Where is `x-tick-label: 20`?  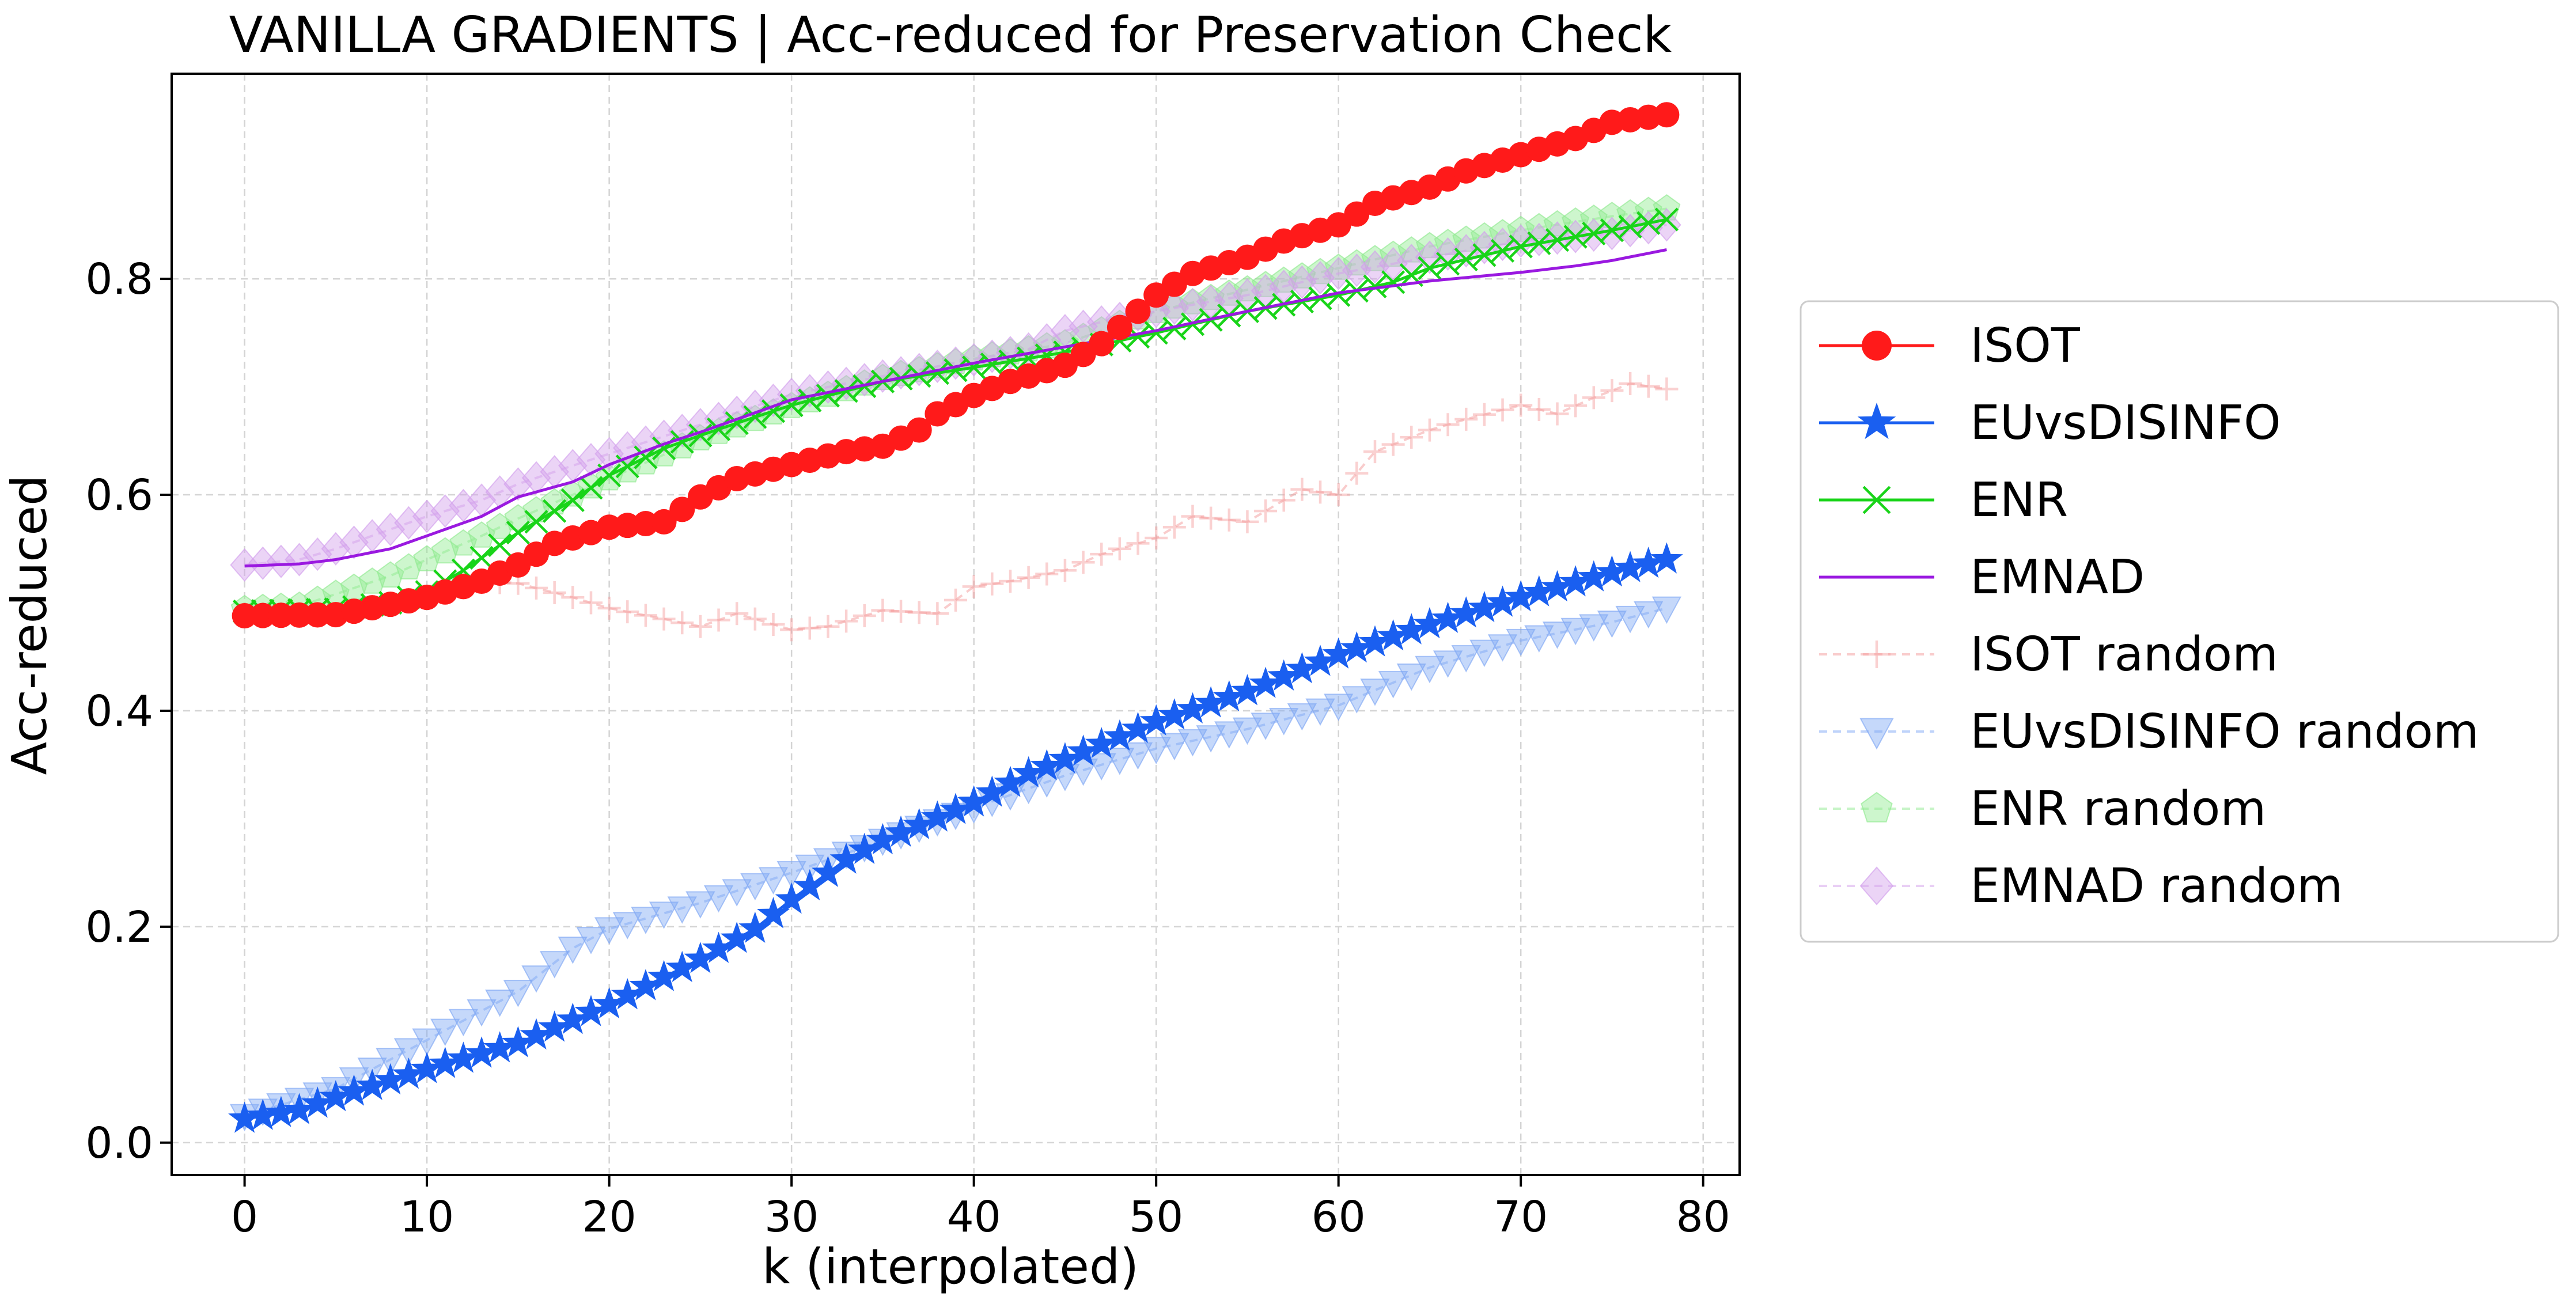
x-tick-label: 20 is located at coordinates (609, 1217).